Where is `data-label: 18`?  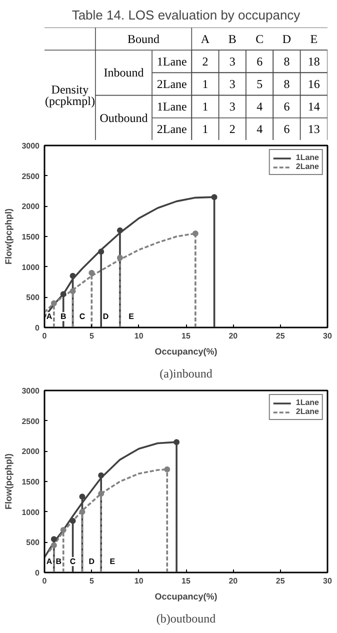
data-label: 18 is located at coordinates (314, 61).